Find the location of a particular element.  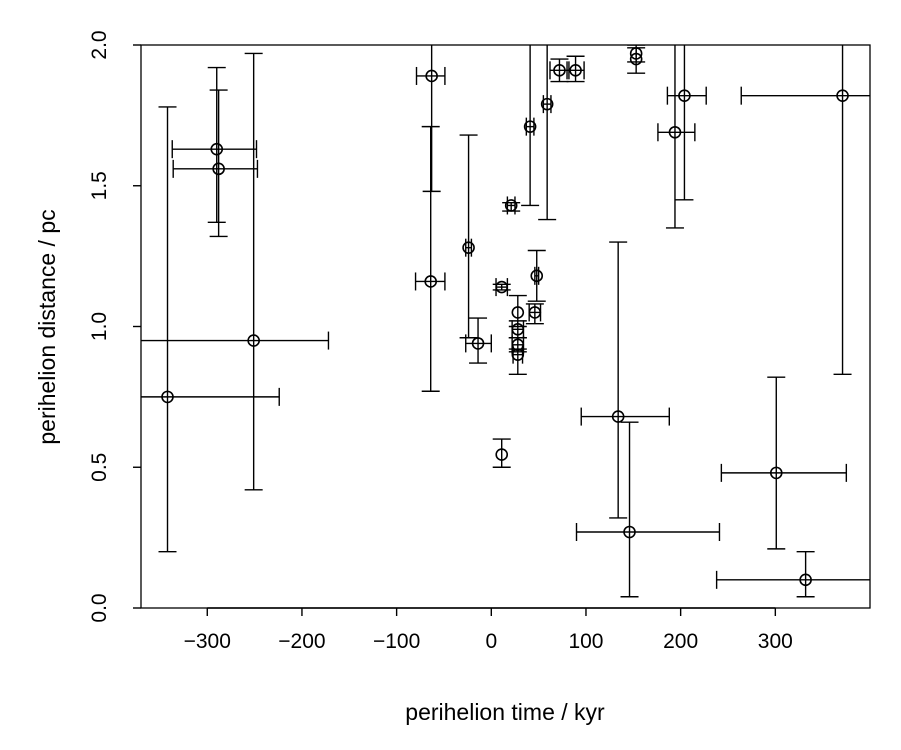

y-axis-label: perihelion distance / pc is located at coordinates (47, 326).